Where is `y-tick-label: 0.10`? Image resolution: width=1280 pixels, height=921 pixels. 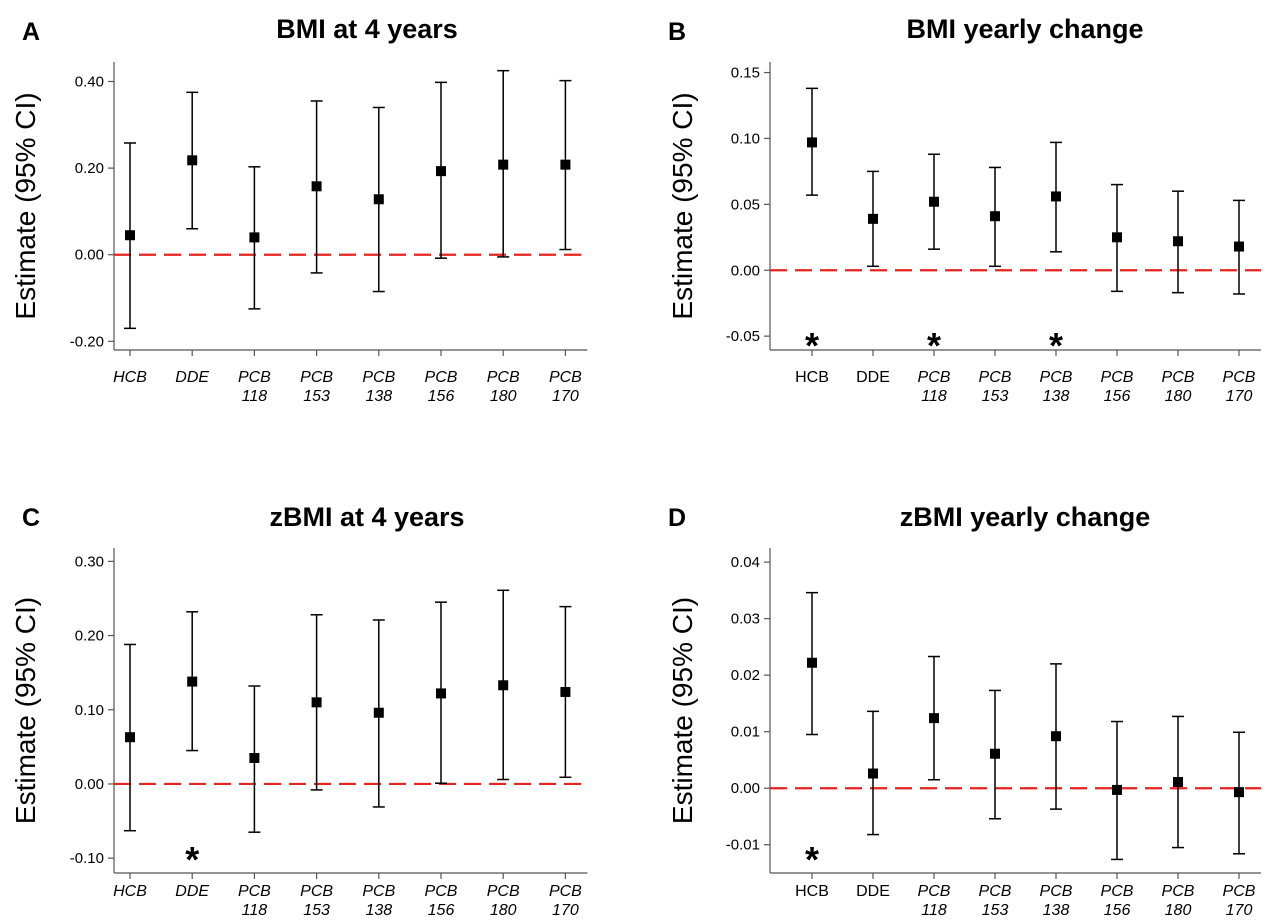
y-tick-label: 0.10 is located at coordinates (745, 138).